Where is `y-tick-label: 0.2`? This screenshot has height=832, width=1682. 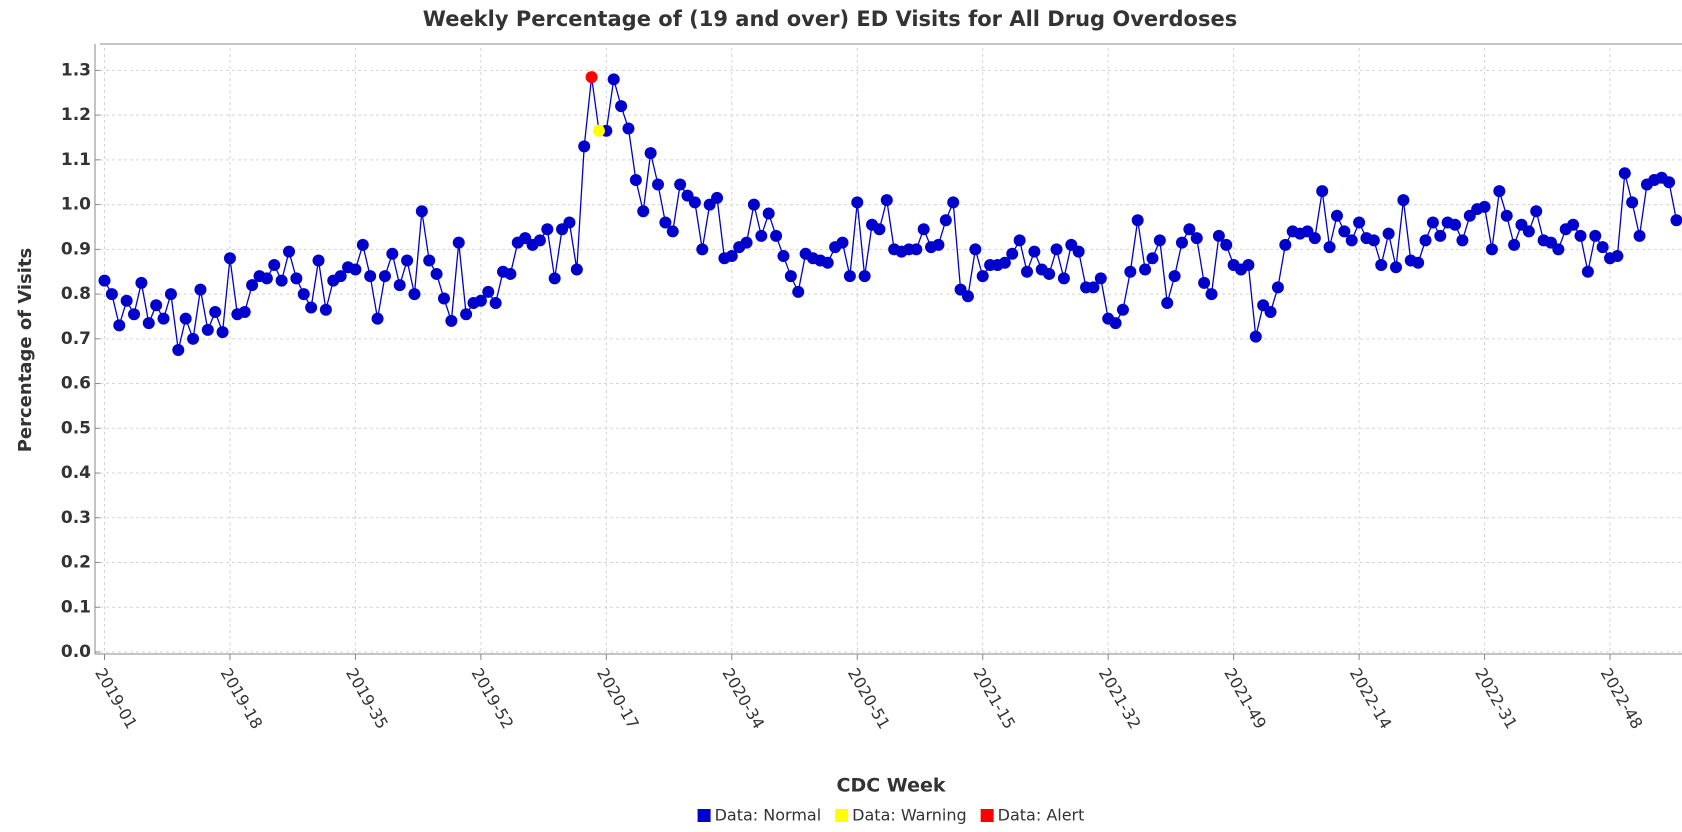
y-tick-label: 0.2 is located at coordinates (76, 563).